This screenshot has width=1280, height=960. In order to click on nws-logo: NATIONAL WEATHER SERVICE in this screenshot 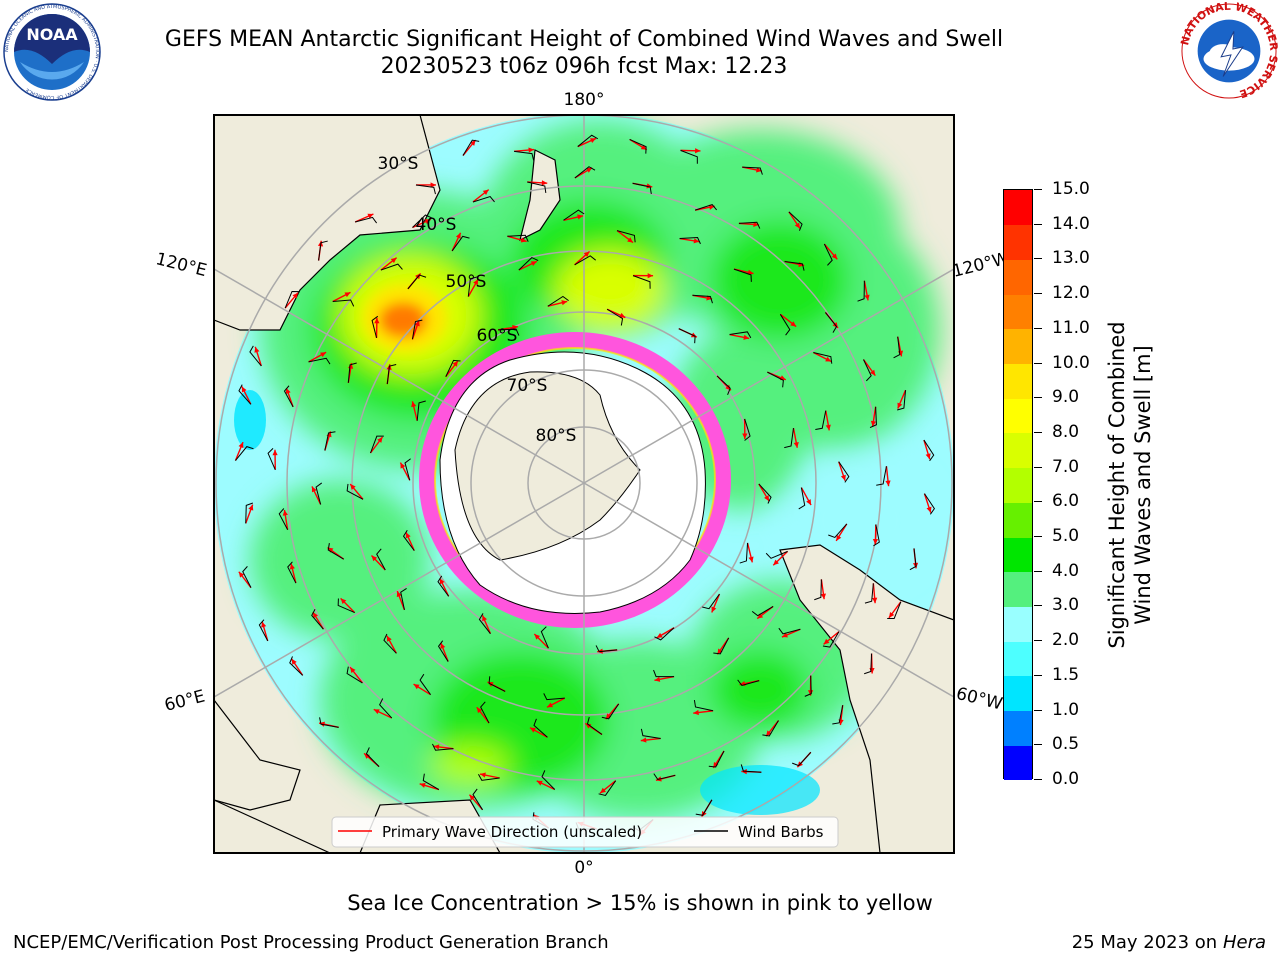, I will do `click(1229, 51)`.